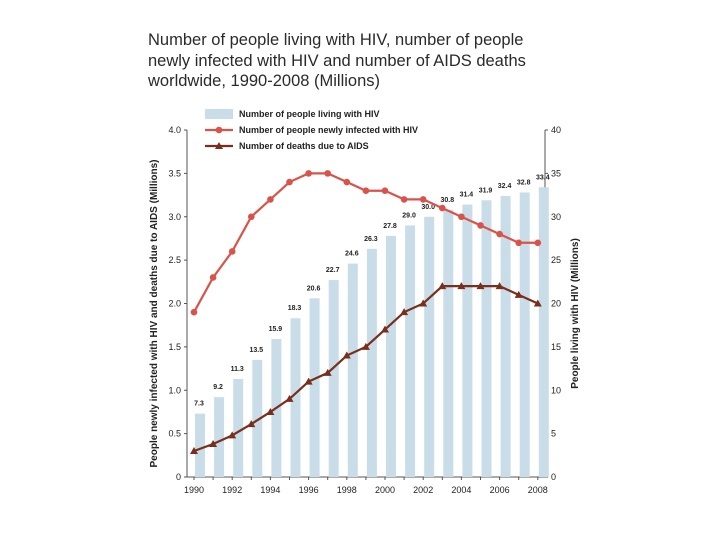  I want to click on bar-data-label: 32.4, so click(505, 186).